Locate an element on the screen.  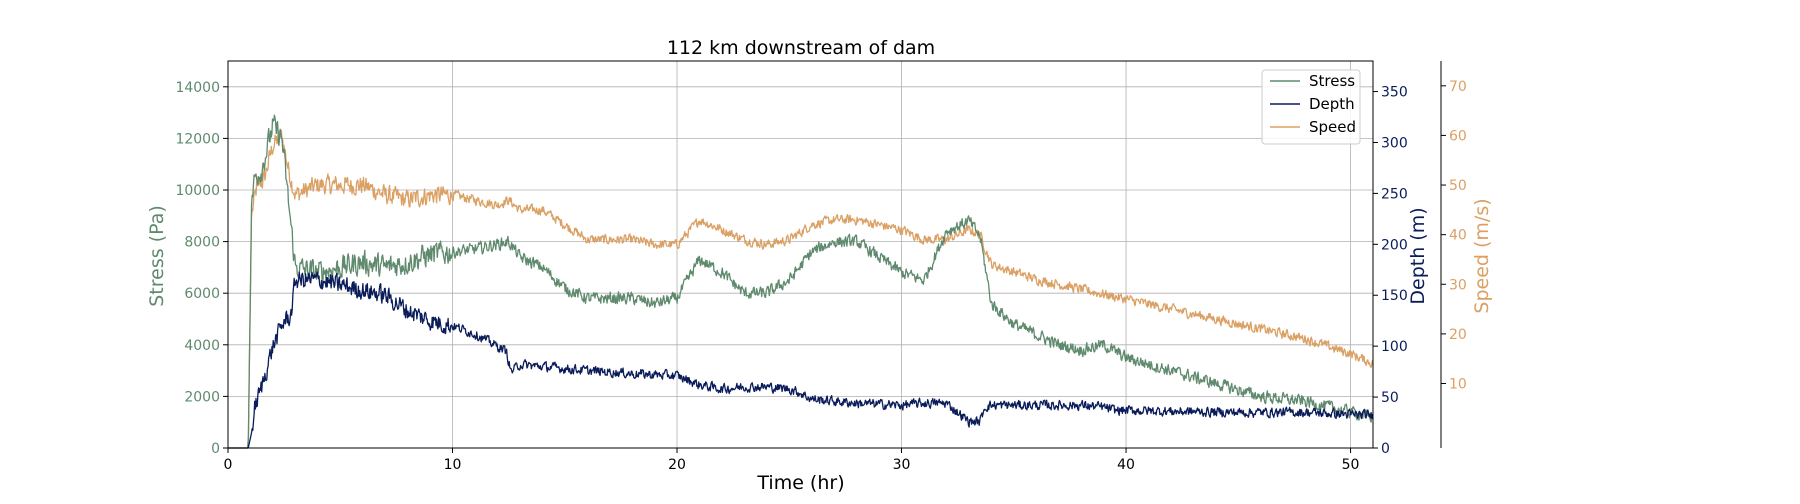
y-tick-label-speed: 70 is located at coordinates (1458, 87).